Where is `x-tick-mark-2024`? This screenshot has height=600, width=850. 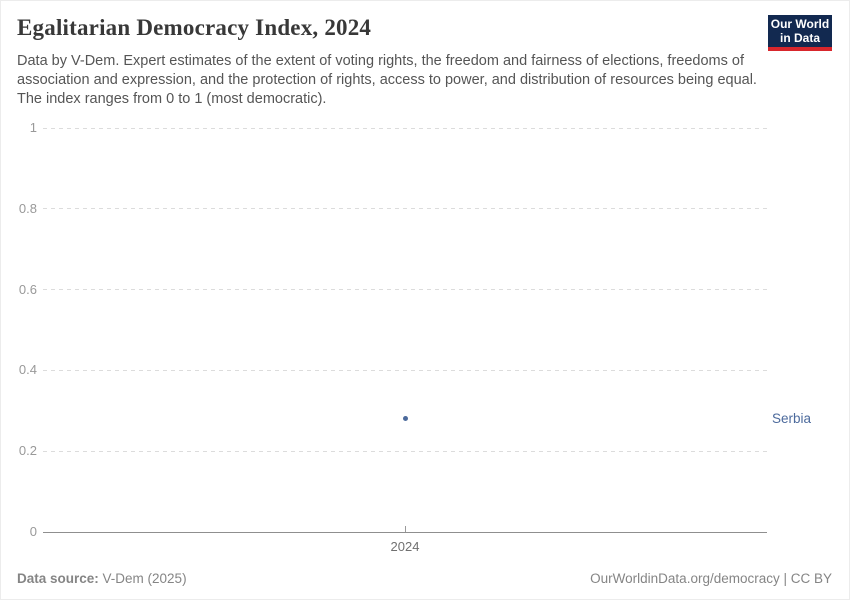
x-tick-mark-2024 is located at coordinates (405, 529).